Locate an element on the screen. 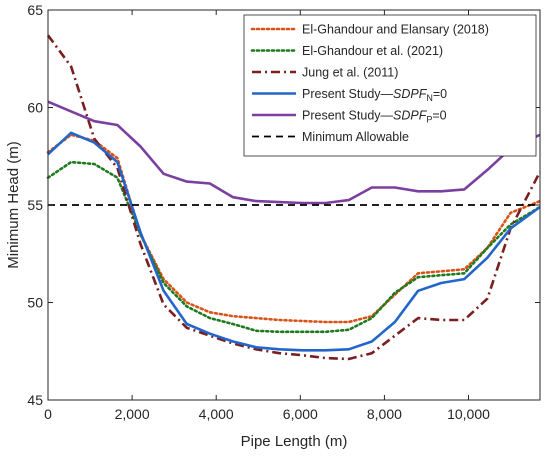 This screenshot has width=550, height=459. legend-label: Jung et al. (2011) is located at coordinates (350, 73).